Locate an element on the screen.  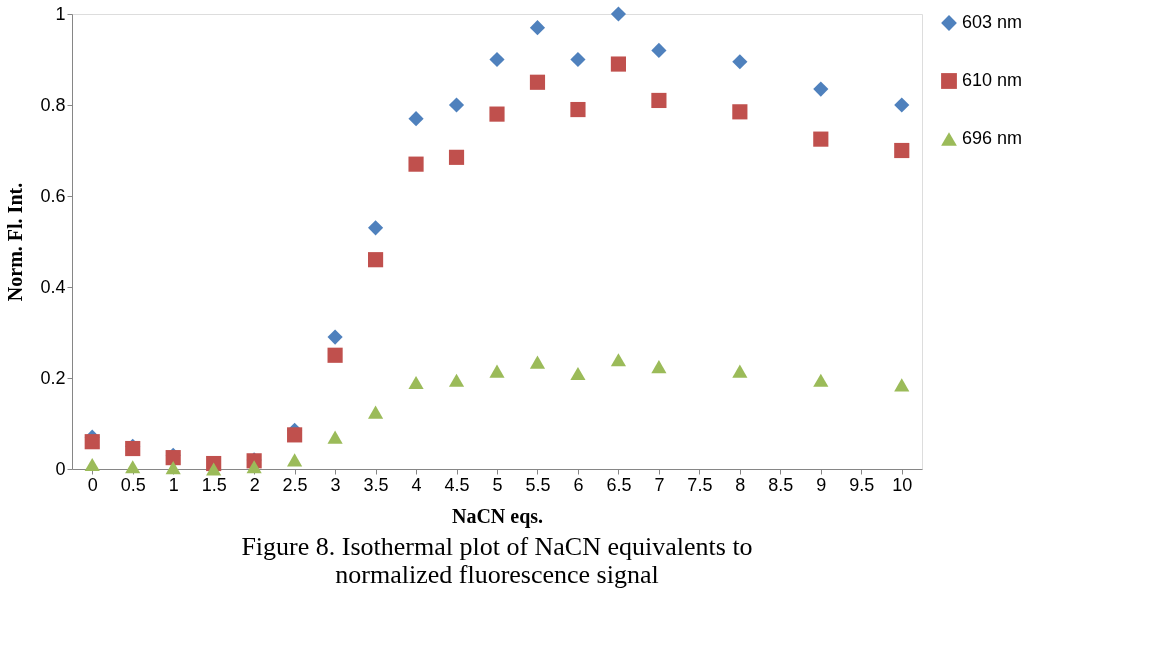
x-tick-label: 6 is located at coordinates (578, 484).